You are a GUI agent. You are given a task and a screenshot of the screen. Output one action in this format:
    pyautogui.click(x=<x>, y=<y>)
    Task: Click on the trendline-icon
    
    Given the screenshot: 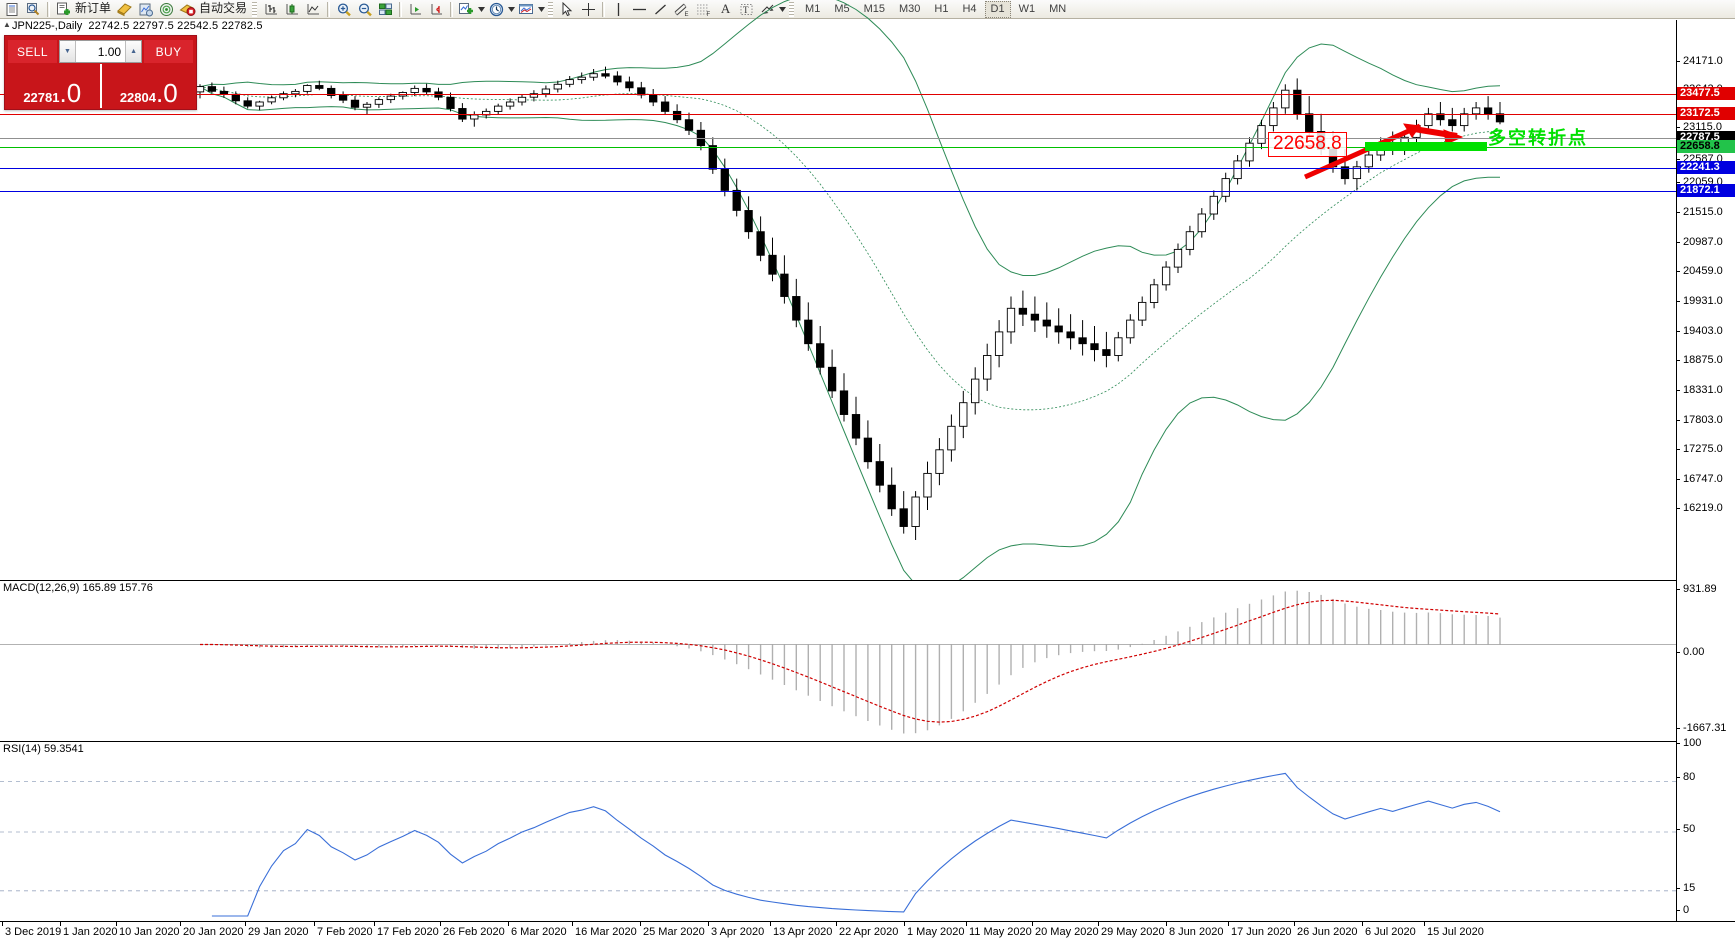 What is the action you would take?
    pyautogui.click(x=660, y=9)
    